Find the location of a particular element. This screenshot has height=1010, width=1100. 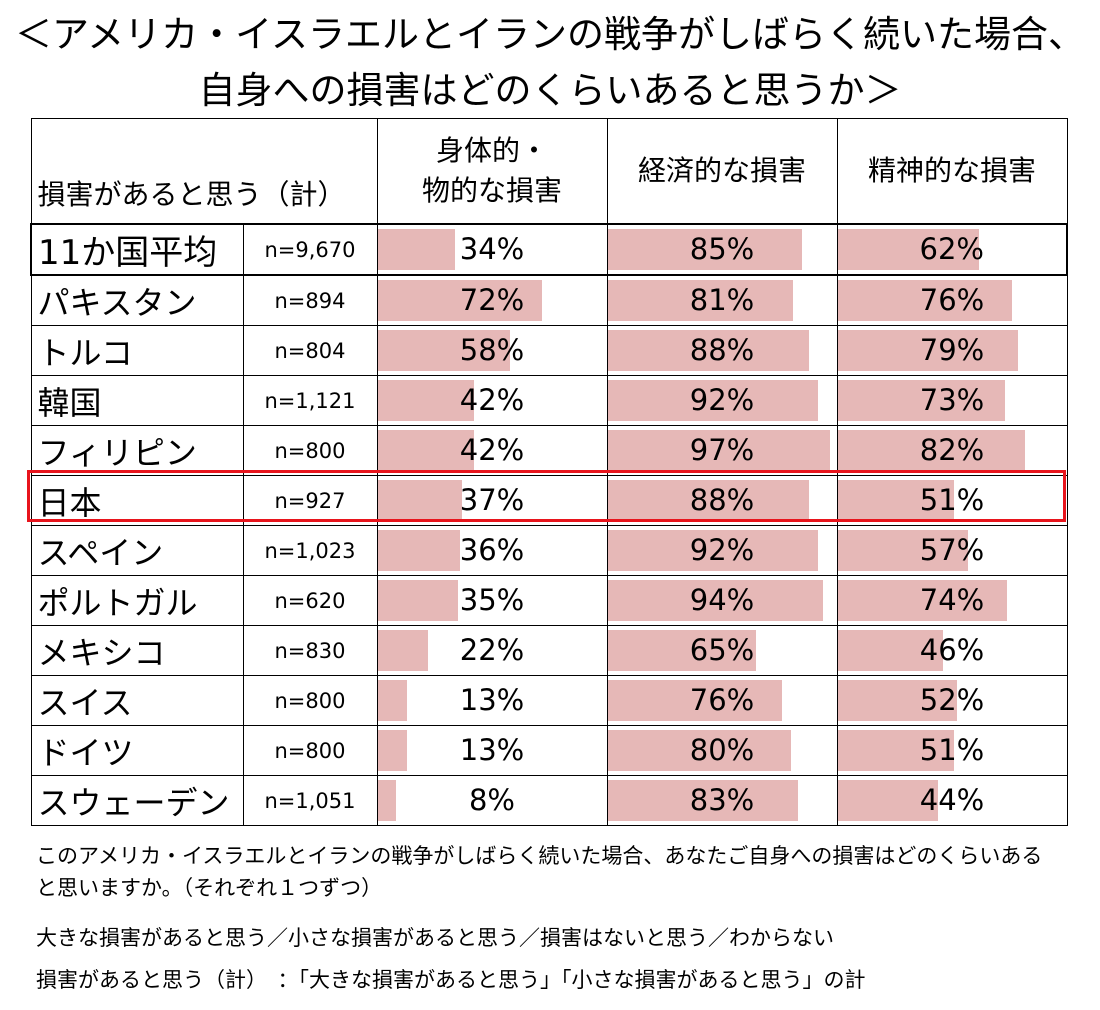

value-label-mental: 74% is located at coordinates (952, 600).